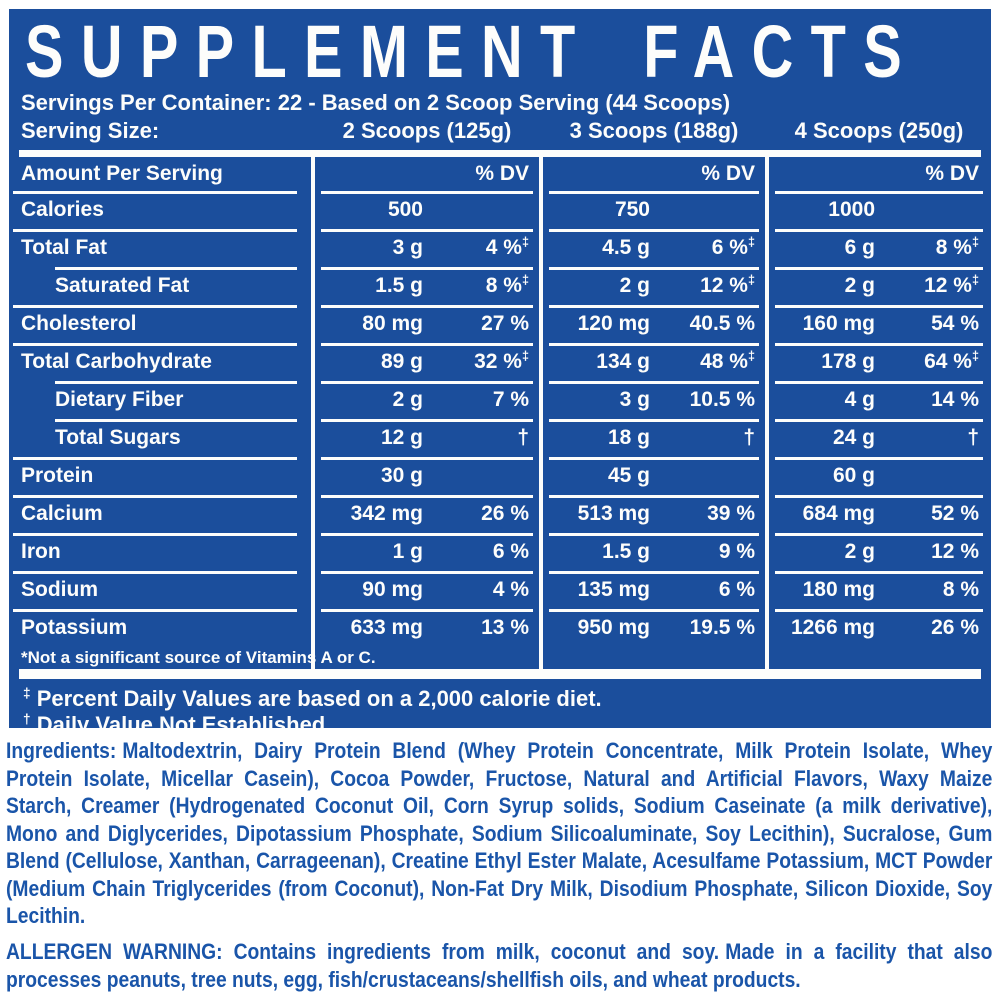  What do you see at coordinates (838, 513) in the screenshot?
I see `amount-value: 684 mg` at bounding box center [838, 513].